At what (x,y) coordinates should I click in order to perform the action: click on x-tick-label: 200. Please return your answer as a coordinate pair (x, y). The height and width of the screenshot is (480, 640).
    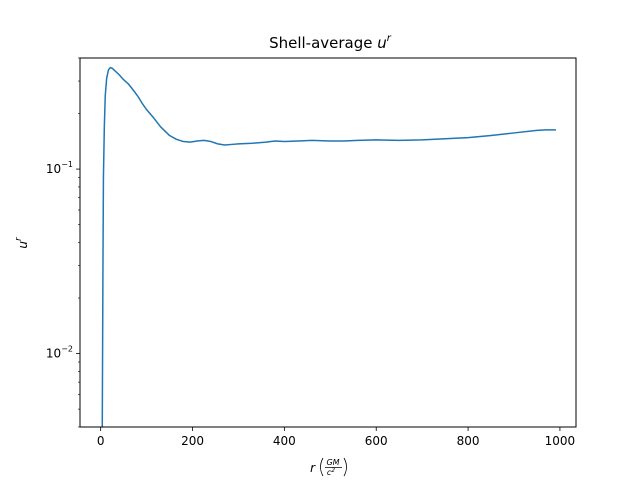
    Looking at the image, I should click on (192, 441).